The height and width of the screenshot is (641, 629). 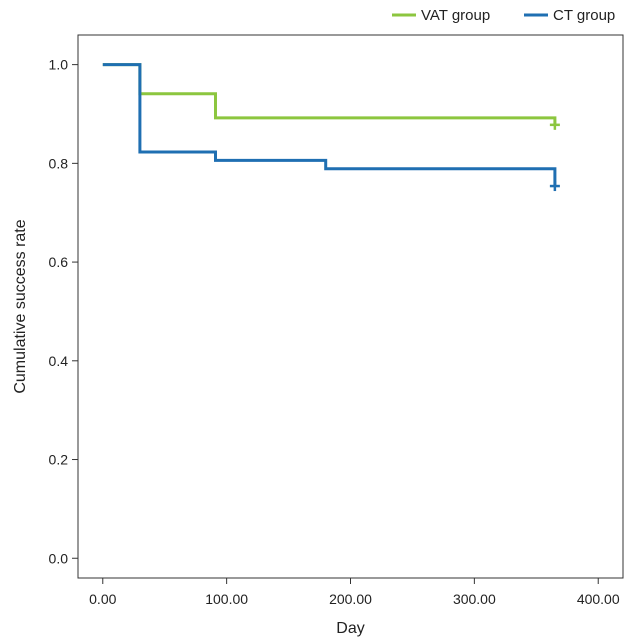 What do you see at coordinates (102, 599) in the screenshot?
I see `x-tick-label: 0.00` at bounding box center [102, 599].